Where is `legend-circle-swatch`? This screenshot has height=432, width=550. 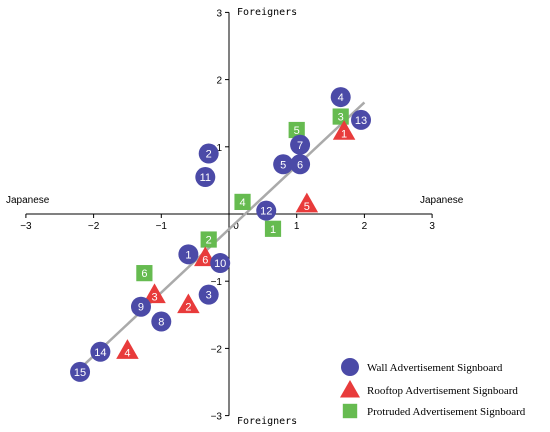
legend-circle-swatch is located at coordinates (350, 367).